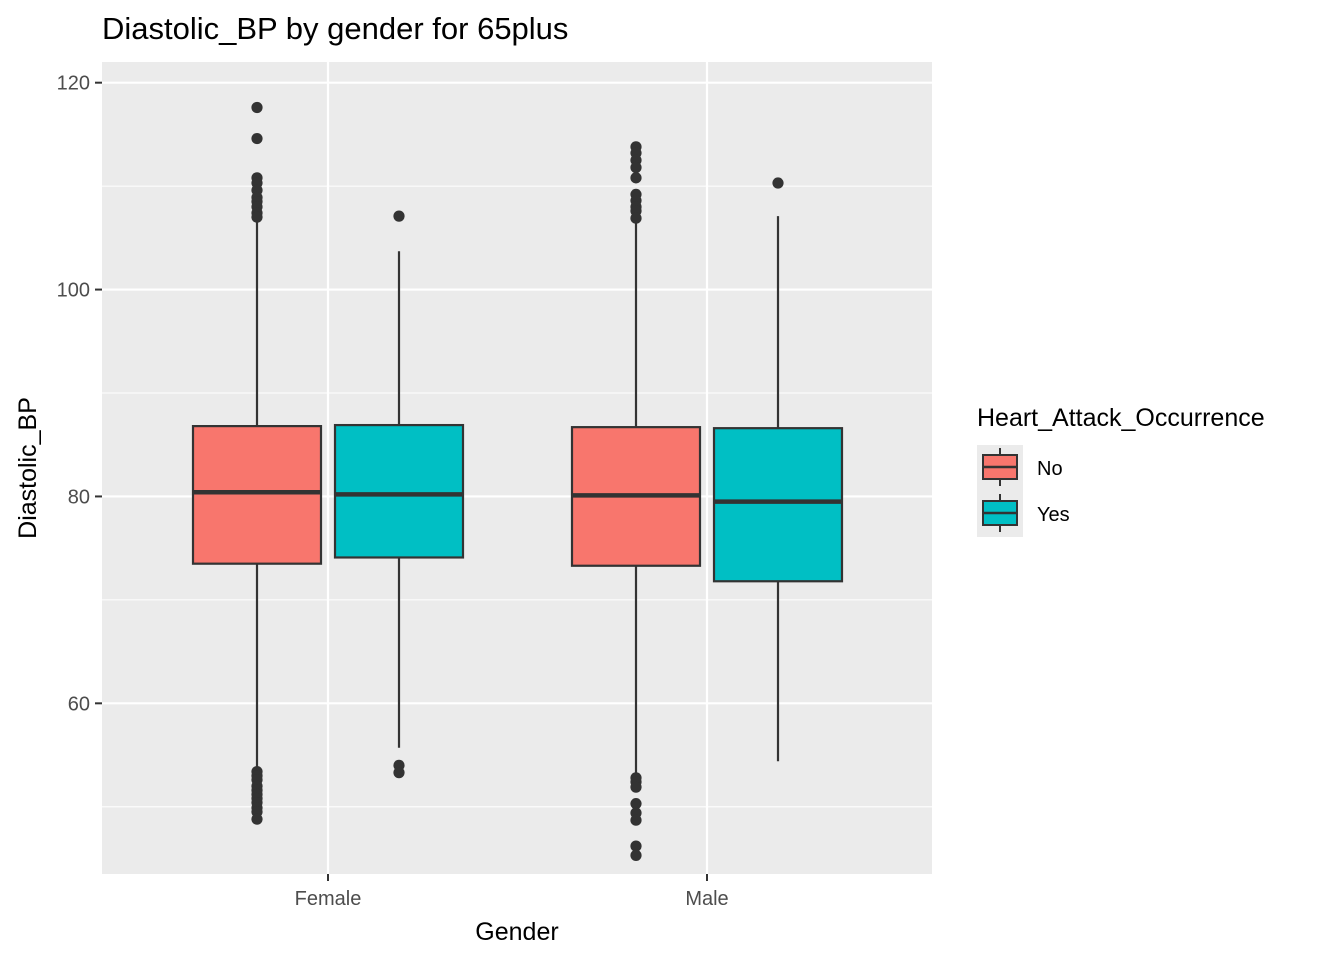  What do you see at coordinates (1121, 418) in the screenshot?
I see `legend-title: Heart_Attack_Occurrence` at bounding box center [1121, 418].